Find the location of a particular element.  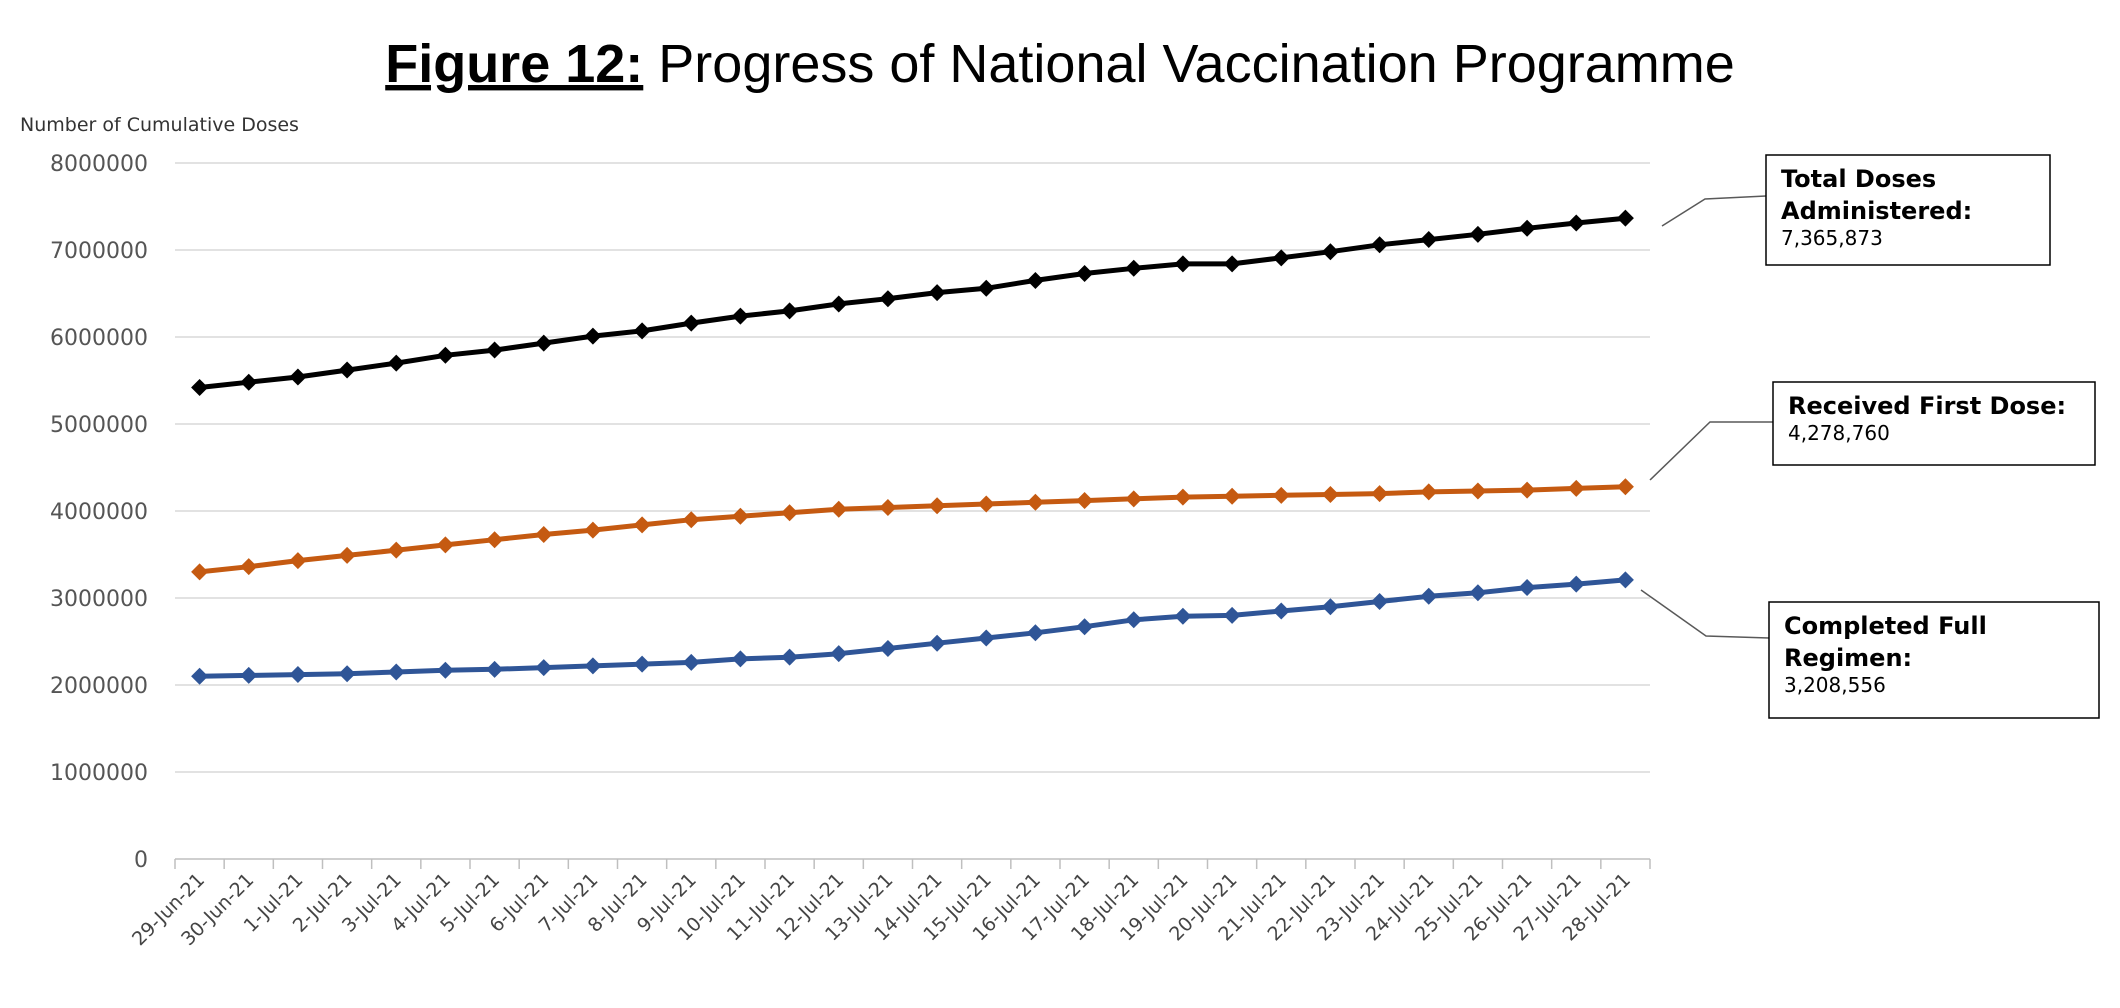

series-line-first is located at coordinates (912, 529).